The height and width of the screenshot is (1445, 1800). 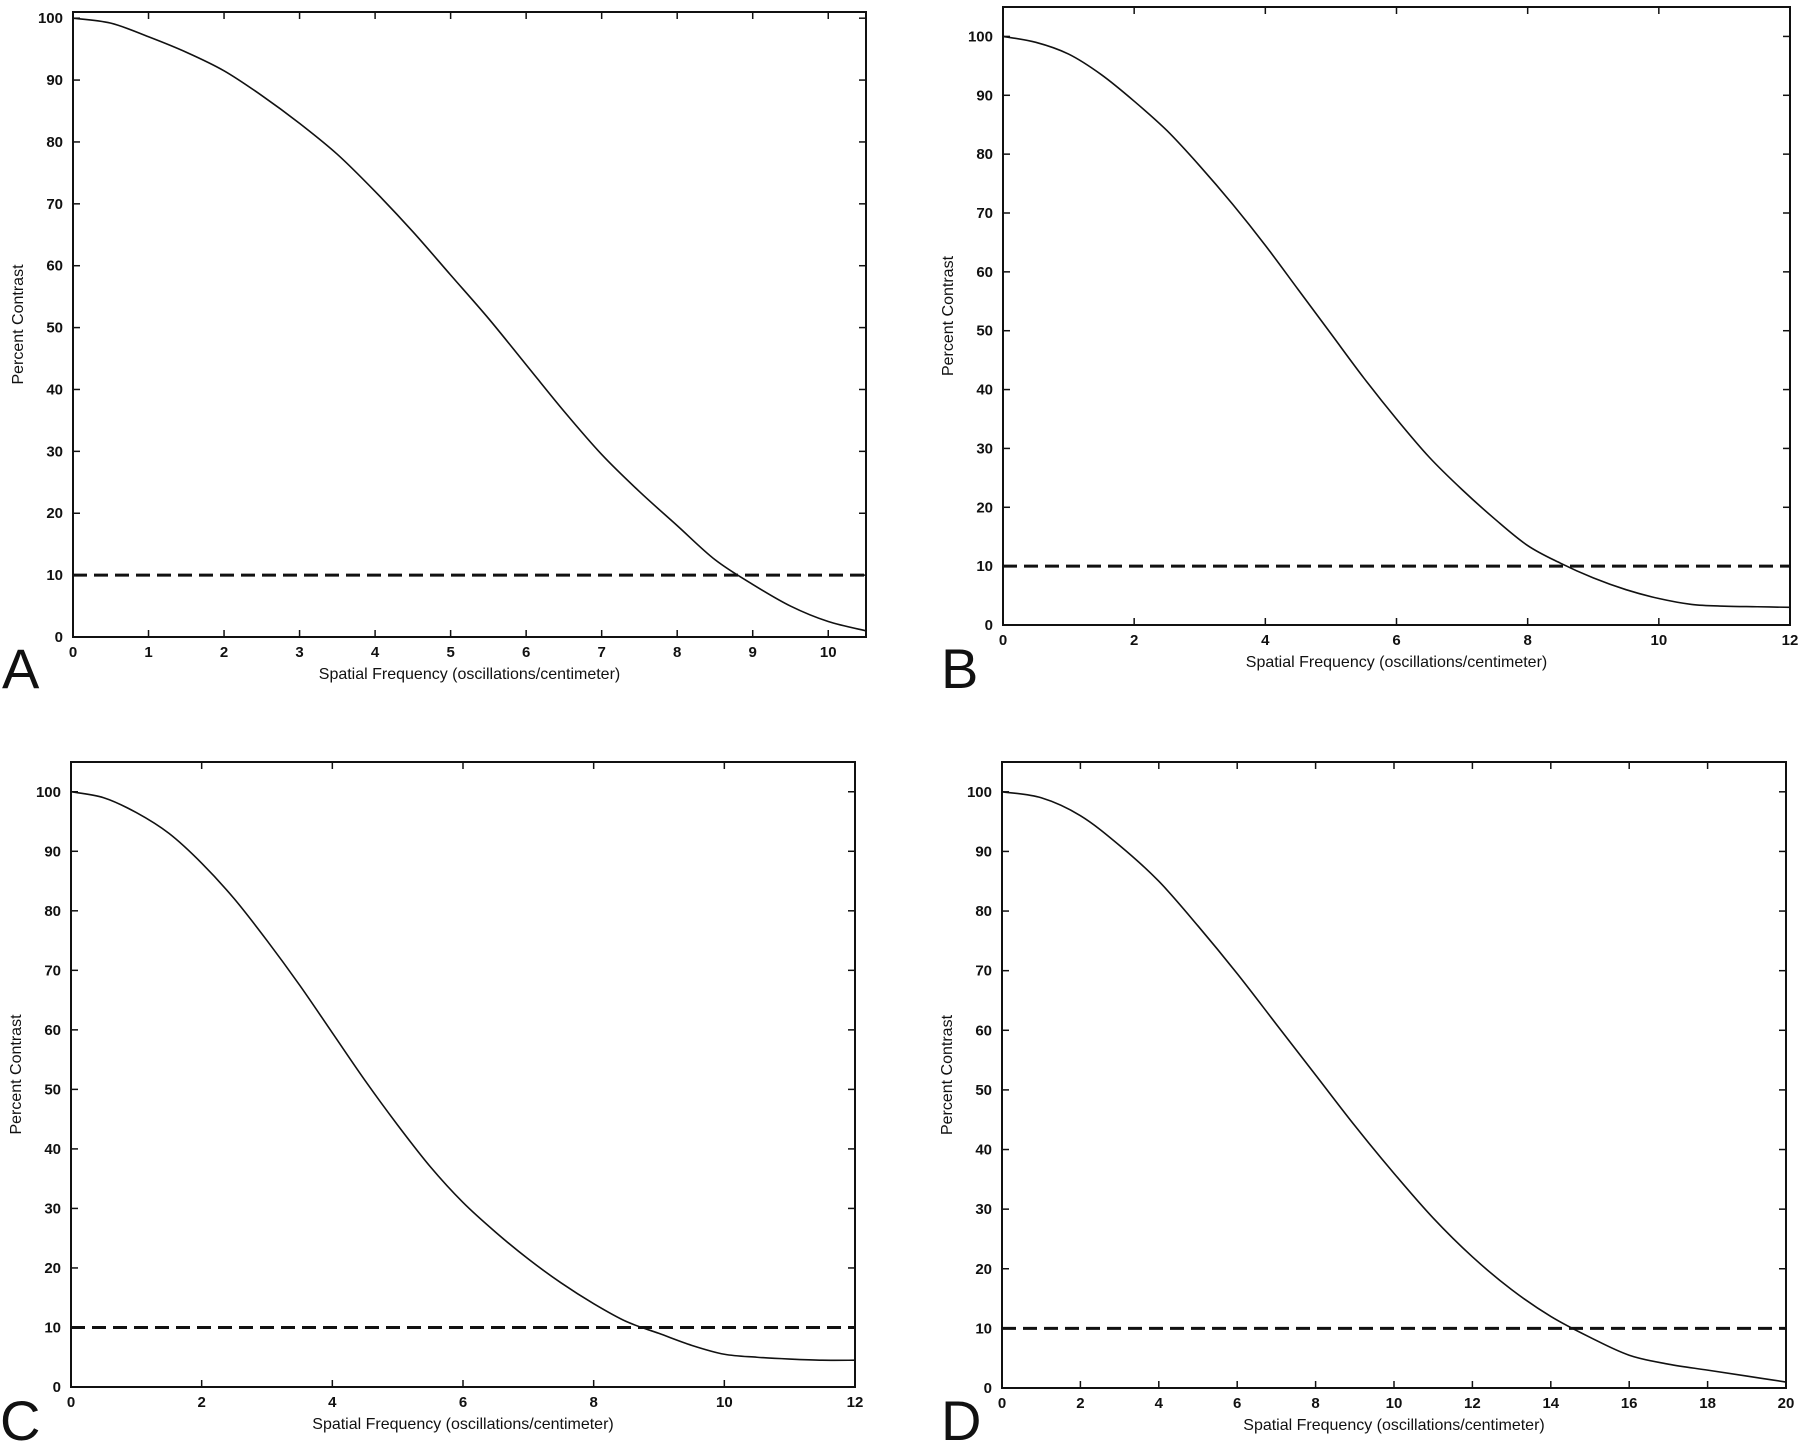 I want to click on panel-b-y-tick-label: 100, so click(x=980, y=36).